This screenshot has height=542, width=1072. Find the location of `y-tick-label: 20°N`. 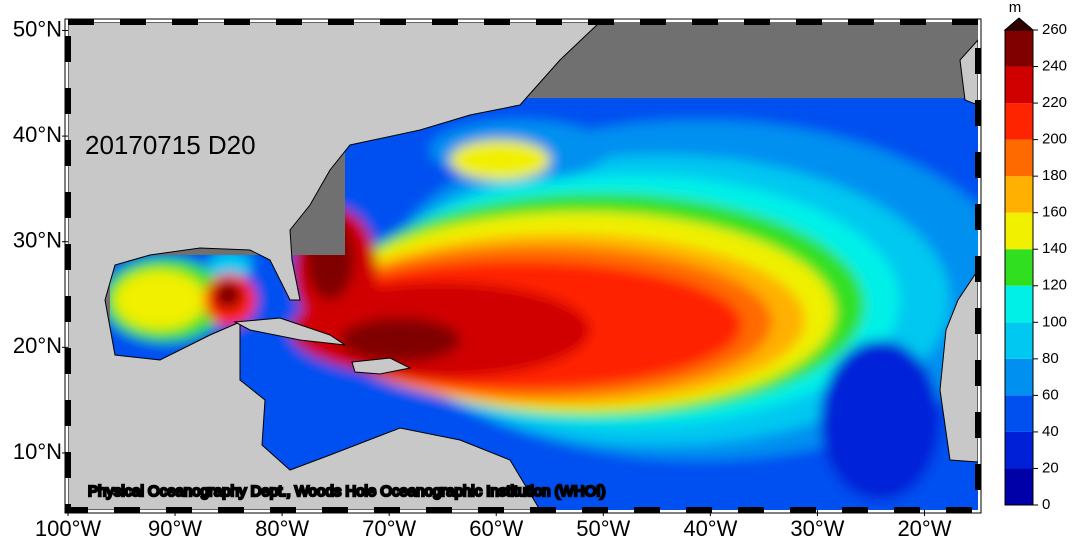

y-tick-label: 20°N is located at coordinates (37, 345).